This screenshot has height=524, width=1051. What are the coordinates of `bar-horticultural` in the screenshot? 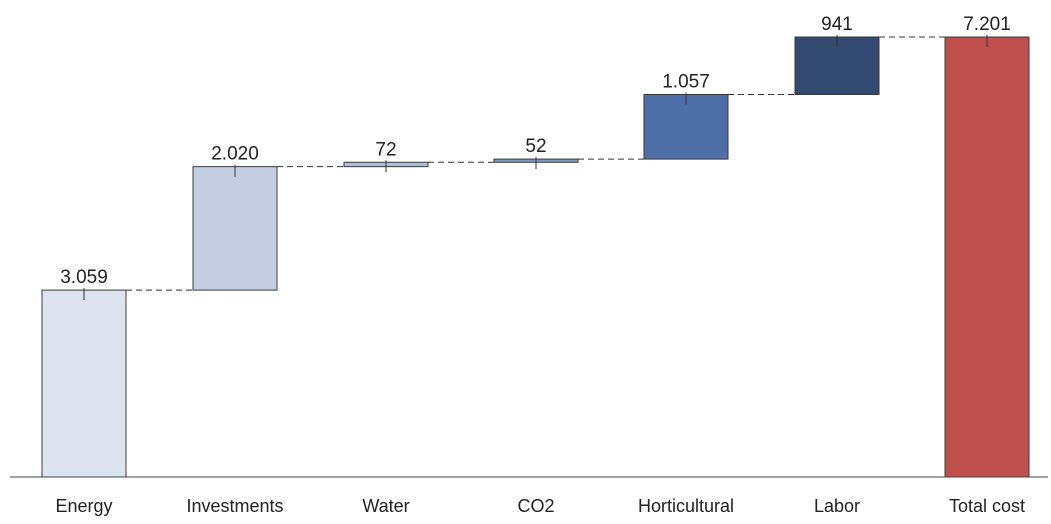 It's located at (686, 126).